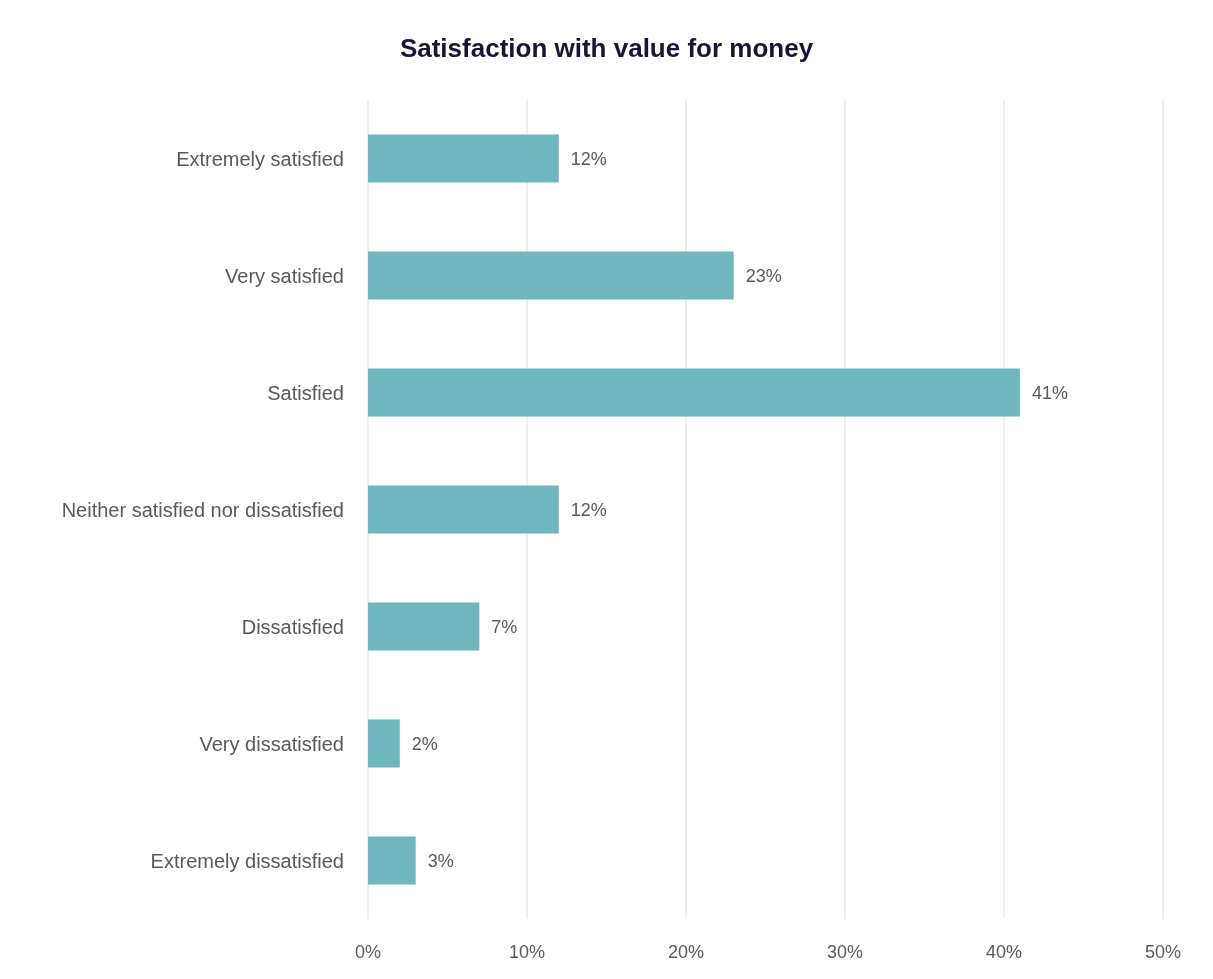 The image size is (1213, 979). I want to click on x-tick-label: 20%, so click(686, 952).